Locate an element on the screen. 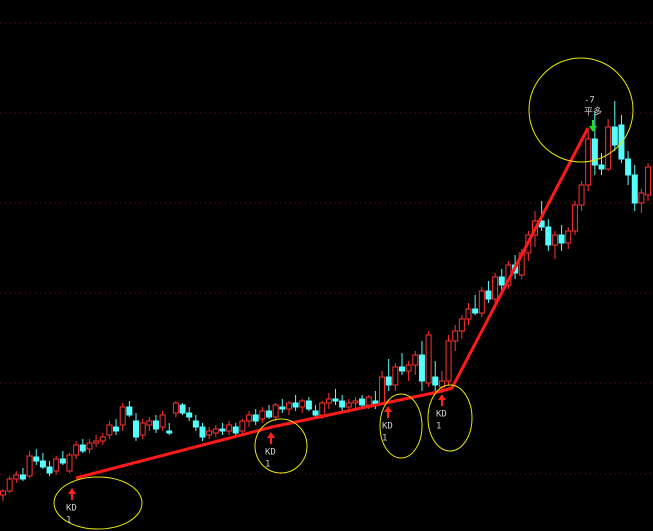 This screenshot has width=653, height=531. exit-arrow is located at coordinates (593, 126).